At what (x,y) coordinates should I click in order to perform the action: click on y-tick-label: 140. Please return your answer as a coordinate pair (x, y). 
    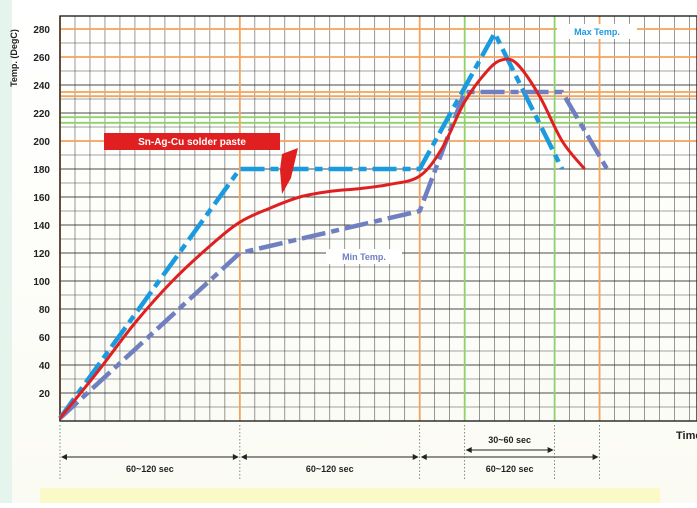
    Looking at the image, I should click on (41, 226).